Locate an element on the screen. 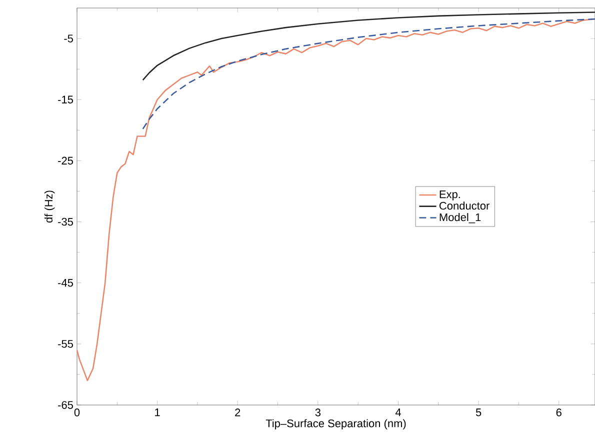  x-tick-label: 4 is located at coordinates (398, 412).